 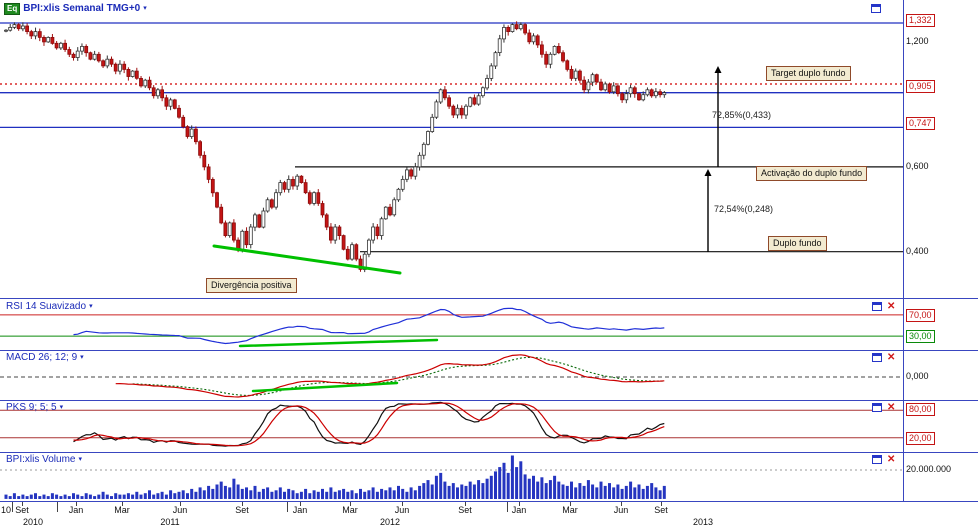 I want to click on price-panel-restore-button, so click(x=876, y=8).